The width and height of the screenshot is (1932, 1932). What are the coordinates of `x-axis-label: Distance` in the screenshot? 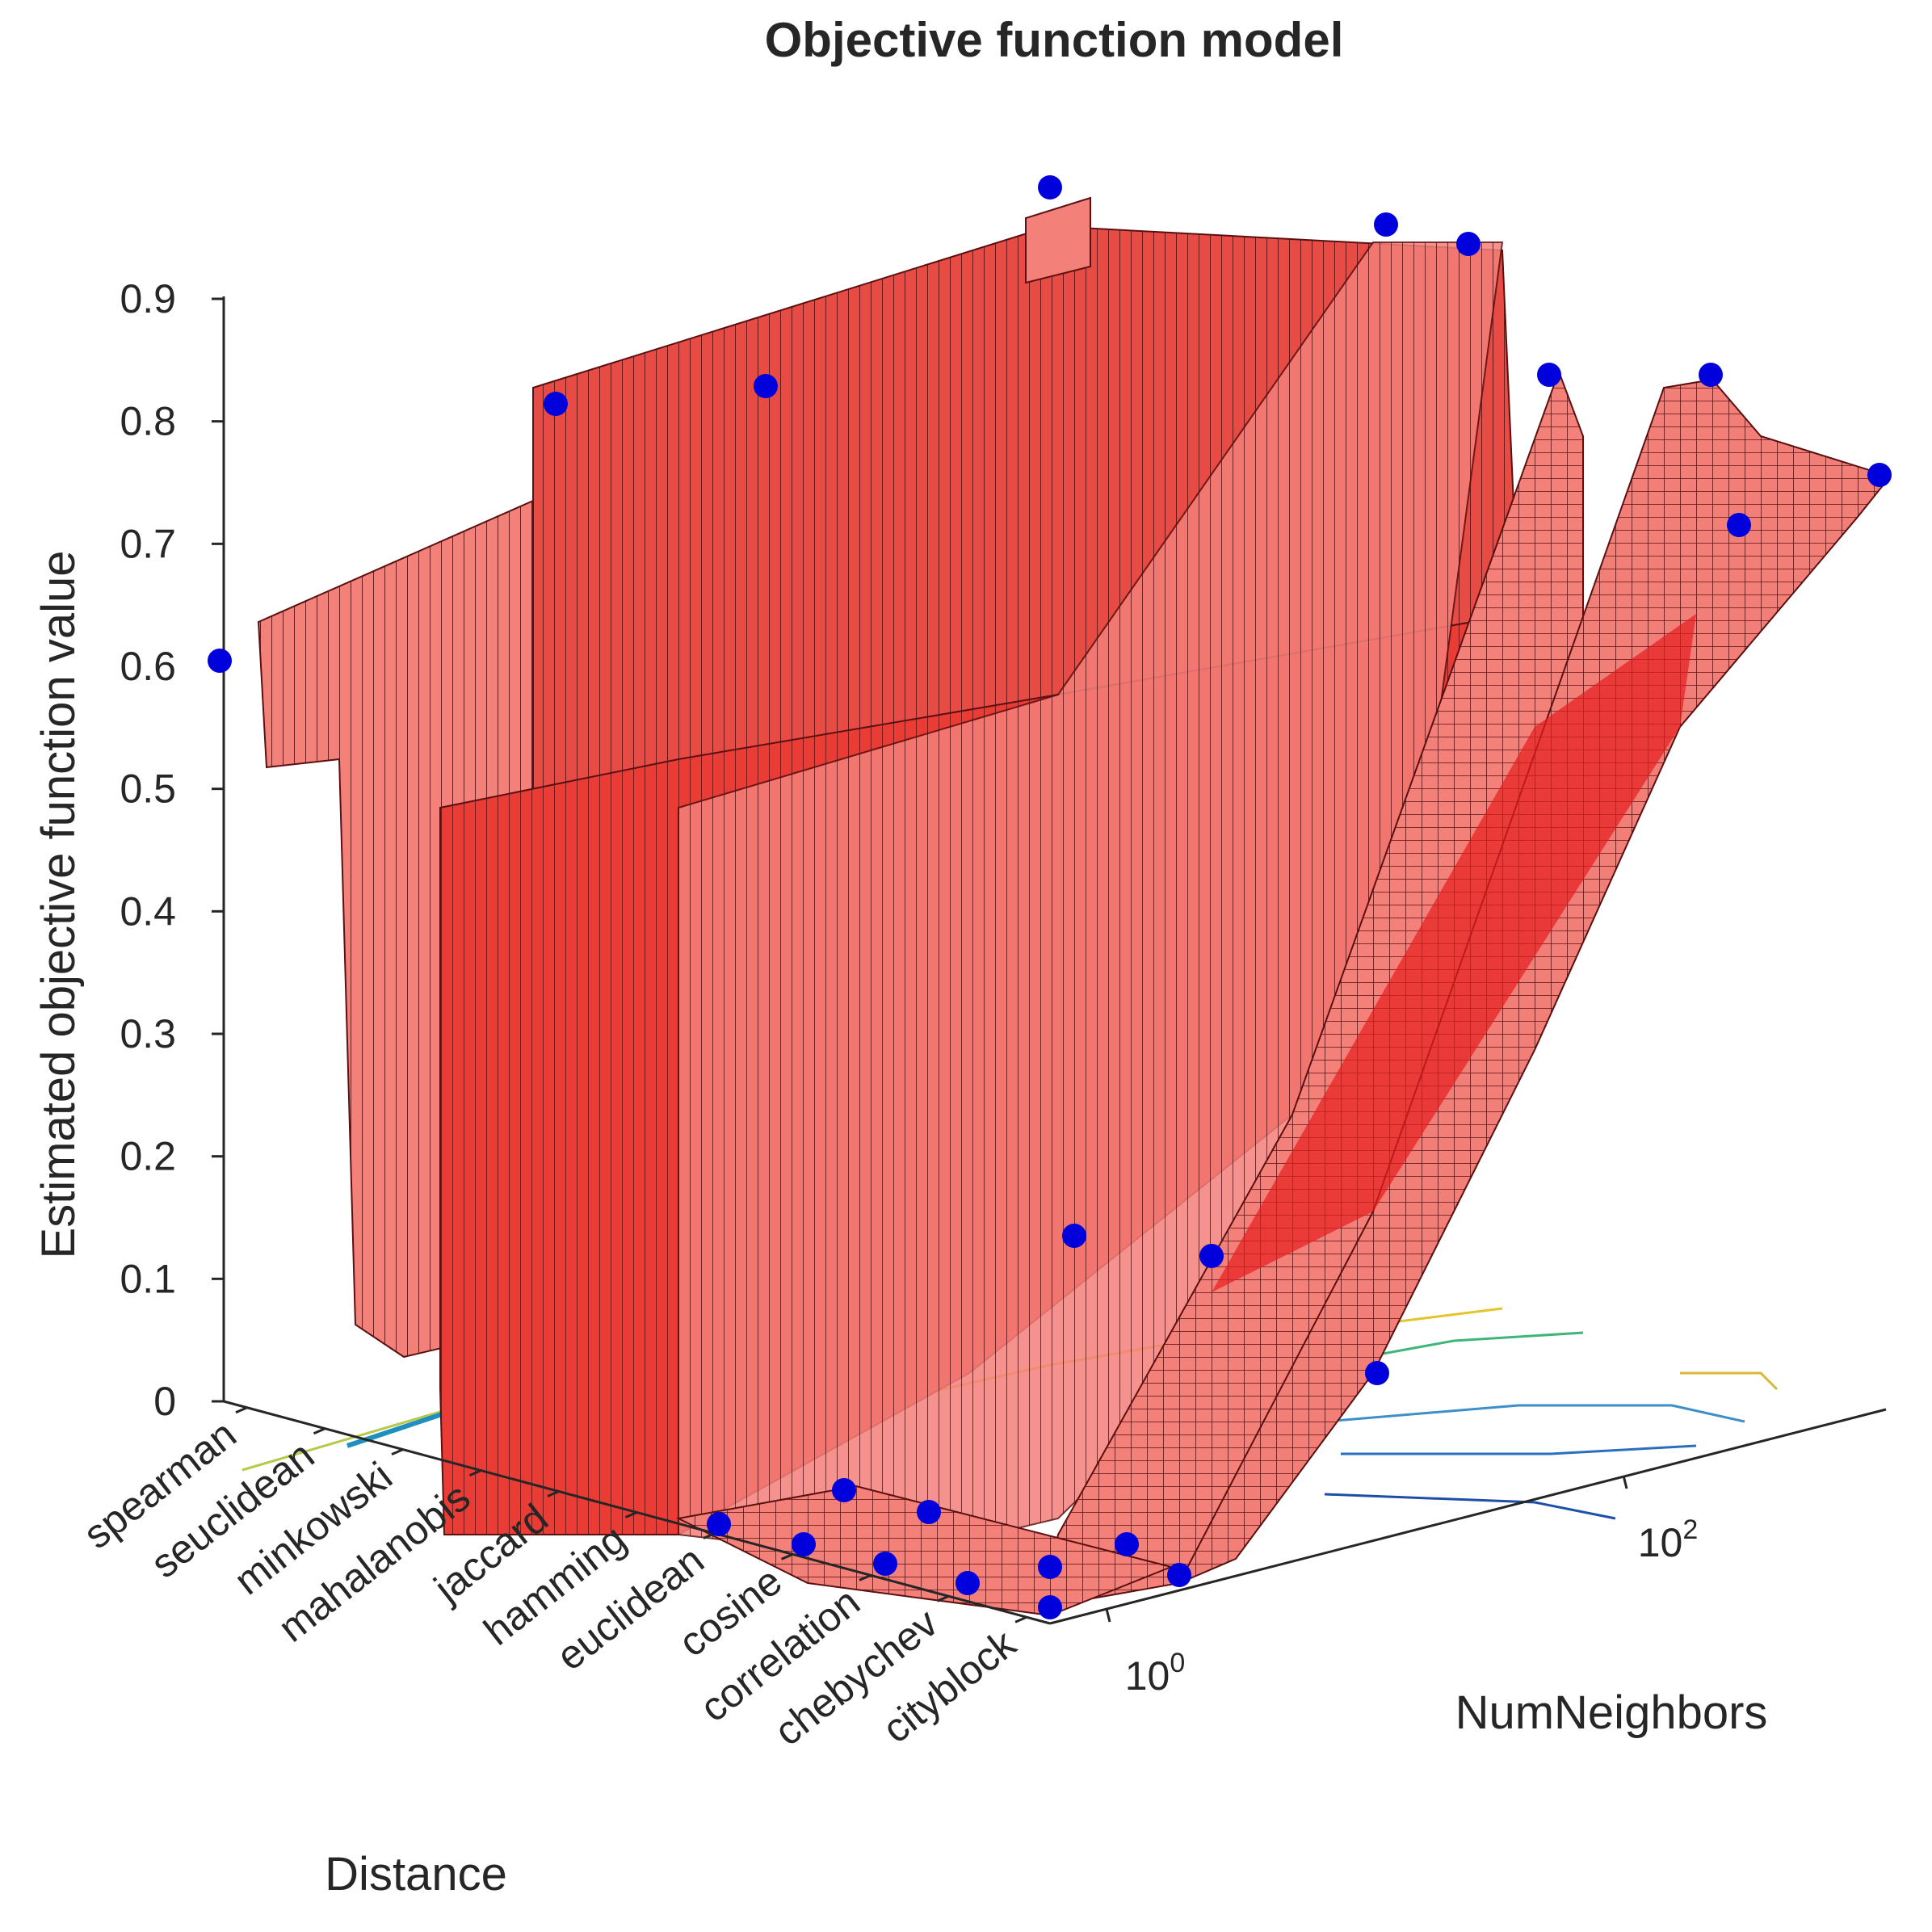 It's located at (416, 1874).